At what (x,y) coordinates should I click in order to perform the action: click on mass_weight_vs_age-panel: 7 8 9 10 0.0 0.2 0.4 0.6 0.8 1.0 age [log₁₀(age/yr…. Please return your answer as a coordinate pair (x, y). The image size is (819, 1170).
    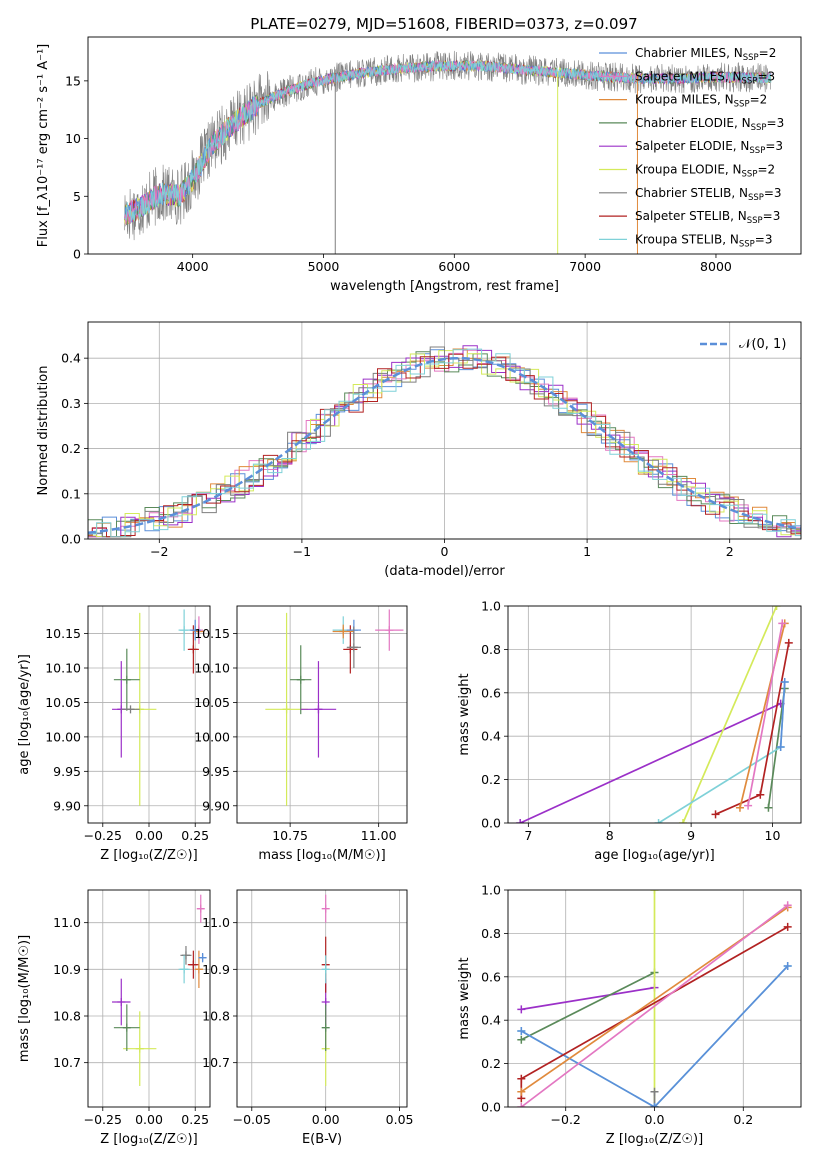
    Looking at the image, I should click on (629, 731).